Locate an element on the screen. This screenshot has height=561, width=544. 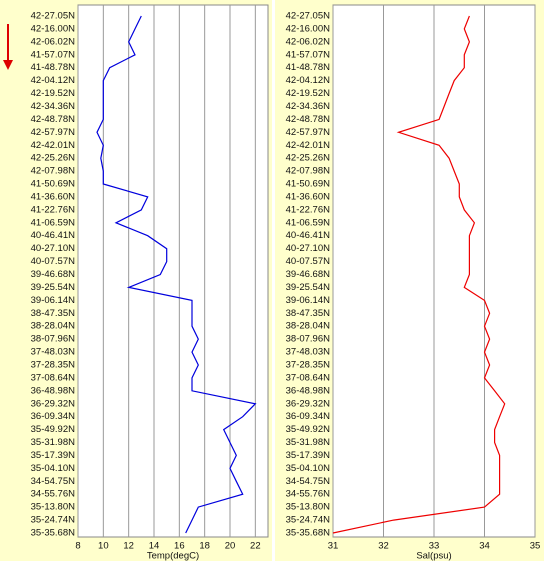
y-tick-label: 41-48.78N is located at coordinates (308, 67).